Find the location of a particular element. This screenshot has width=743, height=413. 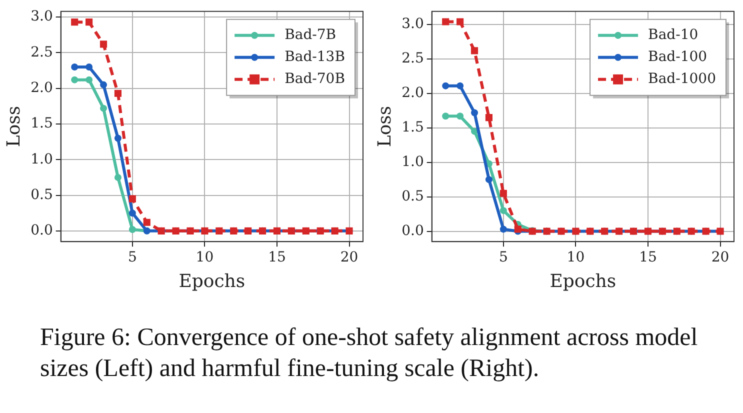

legend-label: Bad-7B is located at coordinates (310, 35).